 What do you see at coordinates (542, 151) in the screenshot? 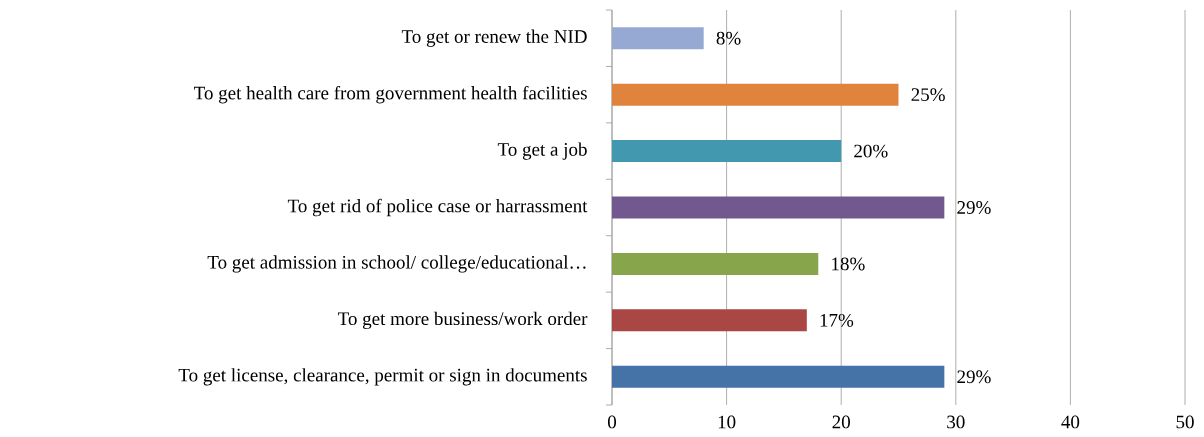
I see `y-tick-label: To get a job` at bounding box center [542, 151].